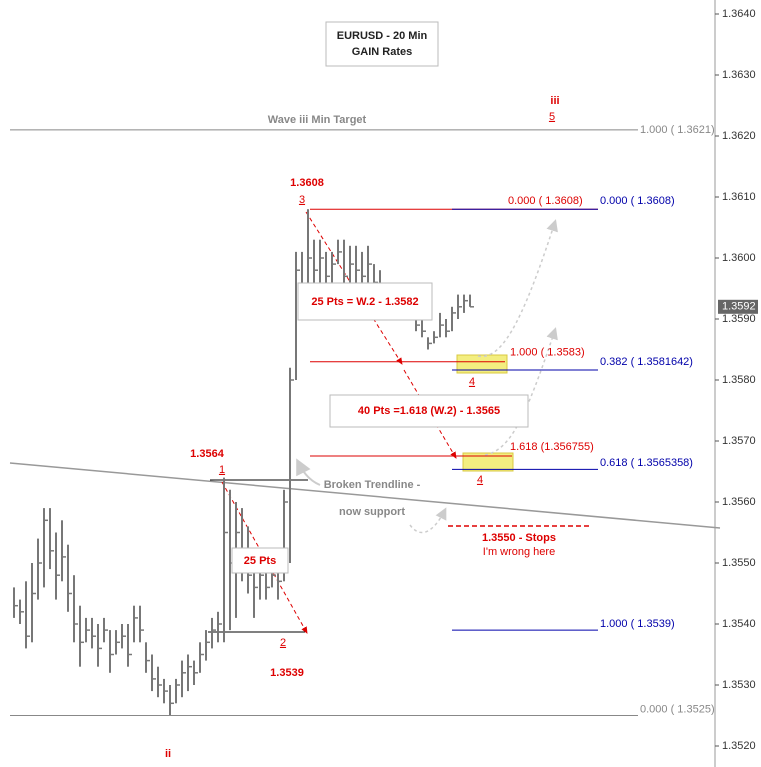 The width and height of the screenshot is (761, 767). I want to click on y-tick-label: 1.3580, so click(739, 380).